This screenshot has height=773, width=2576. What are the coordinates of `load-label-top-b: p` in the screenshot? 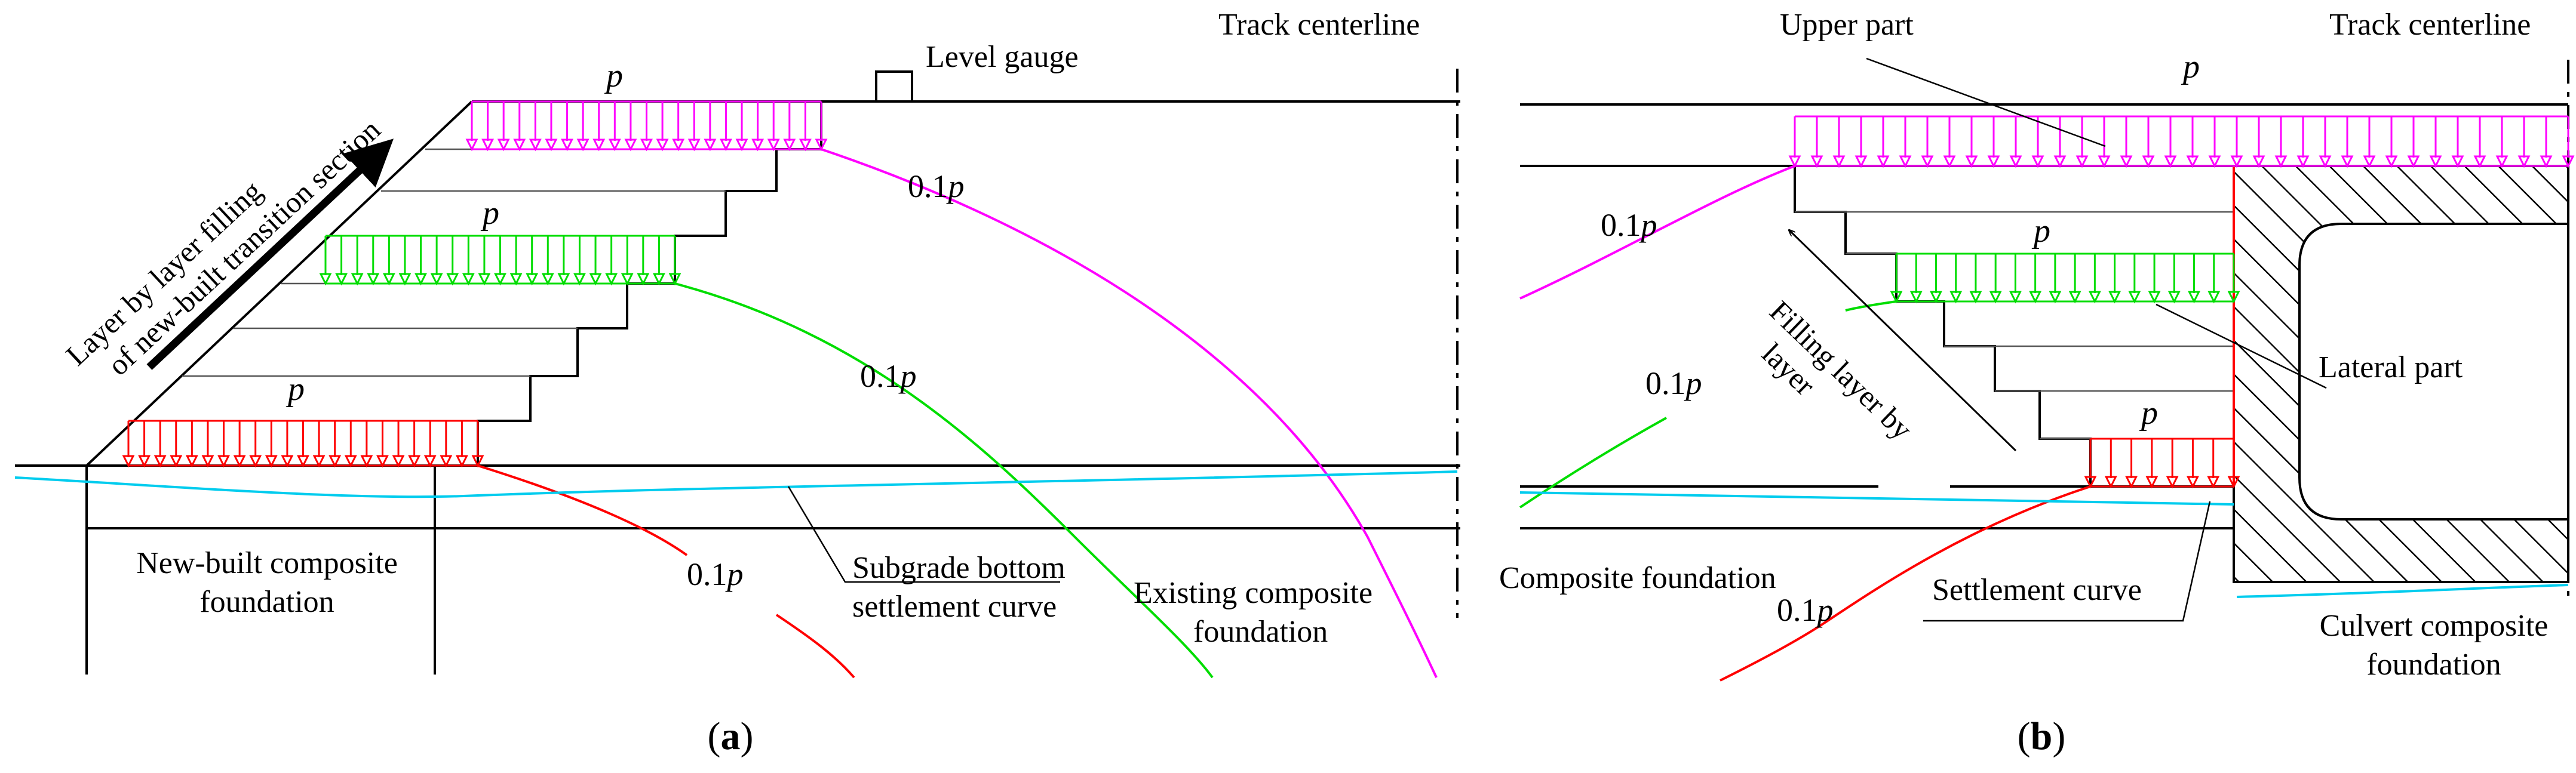 It's located at (2190, 66).